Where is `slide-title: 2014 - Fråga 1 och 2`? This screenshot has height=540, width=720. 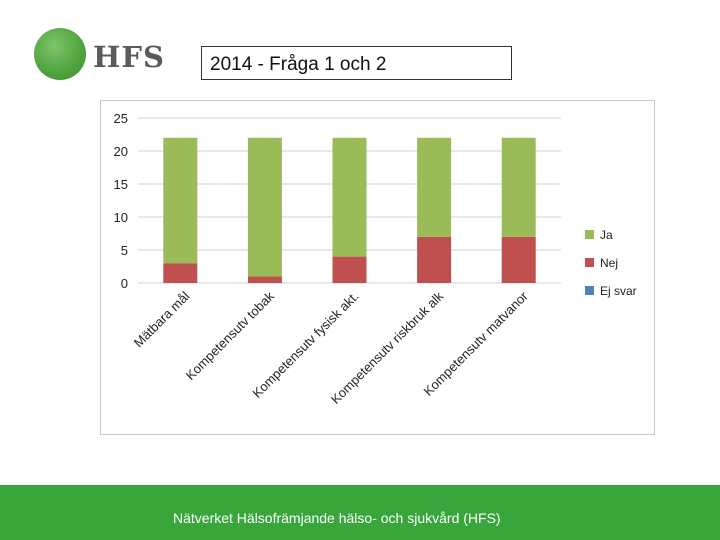 slide-title: 2014 - Fråga 1 och 2 is located at coordinates (356, 63).